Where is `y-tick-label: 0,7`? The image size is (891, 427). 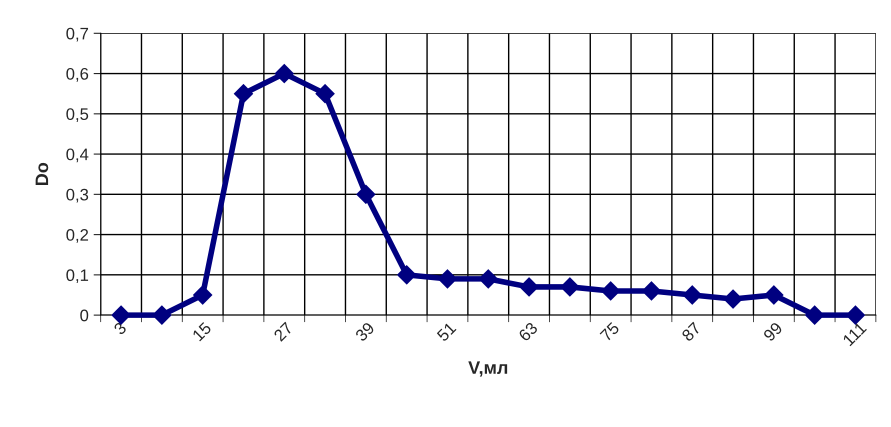
y-tick-label: 0,7 is located at coordinates (77, 35).